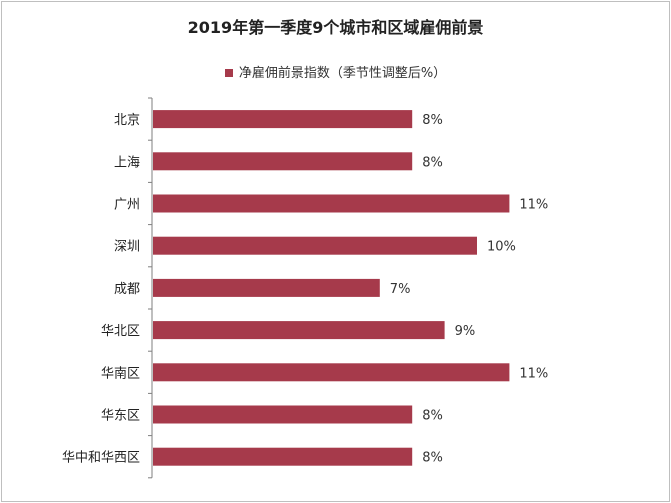 The image size is (671, 503). What do you see at coordinates (120, 373) in the screenshot?
I see `category-label: 华南区` at bounding box center [120, 373].